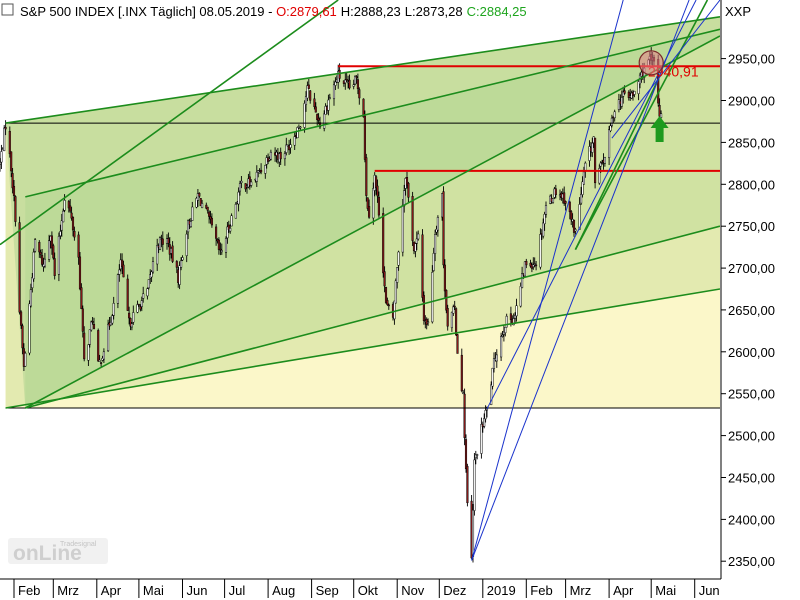 Image resolution: width=800 pixels, height=600 pixels. What do you see at coordinates (751, 268) in the screenshot?
I see `y-tick-label: 2700,00` at bounding box center [751, 268].